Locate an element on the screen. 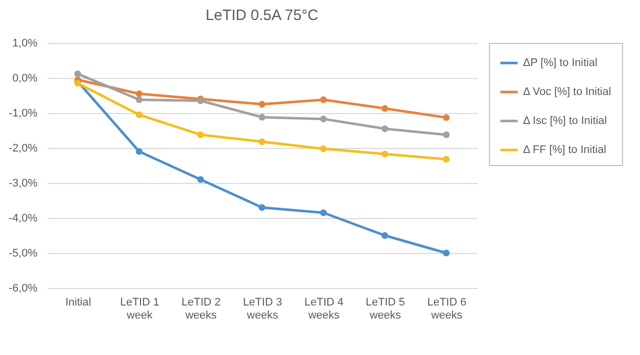 This screenshot has width=640, height=355. x-tick-label: Initial is located at coordinates (78, 302).